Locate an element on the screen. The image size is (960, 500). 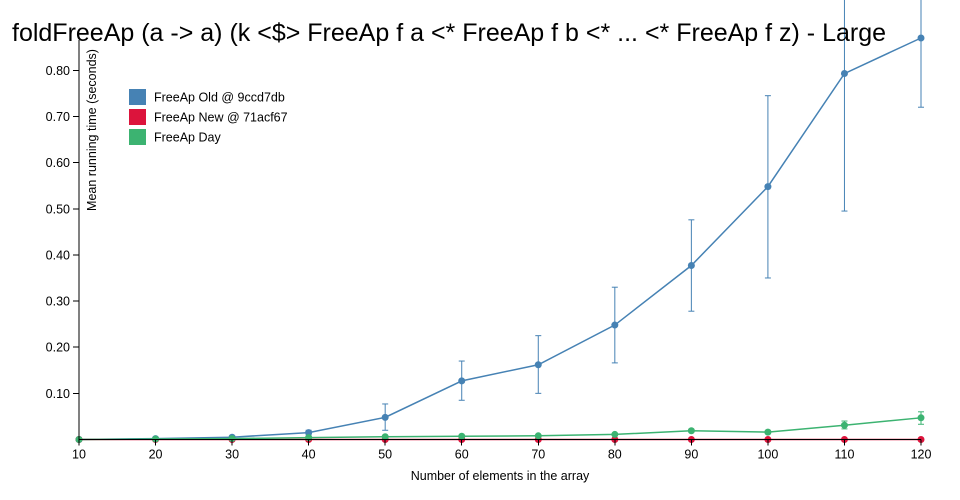
x-tick-label: 60 is located at coordinates (462, 455).